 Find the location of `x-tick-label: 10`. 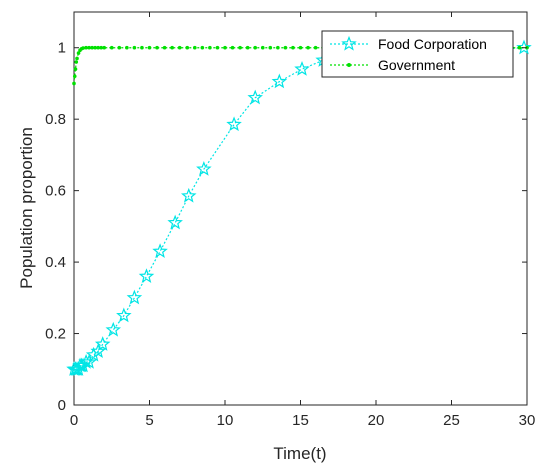

x-tick-label: 10 is located at coordinates (225, 420).